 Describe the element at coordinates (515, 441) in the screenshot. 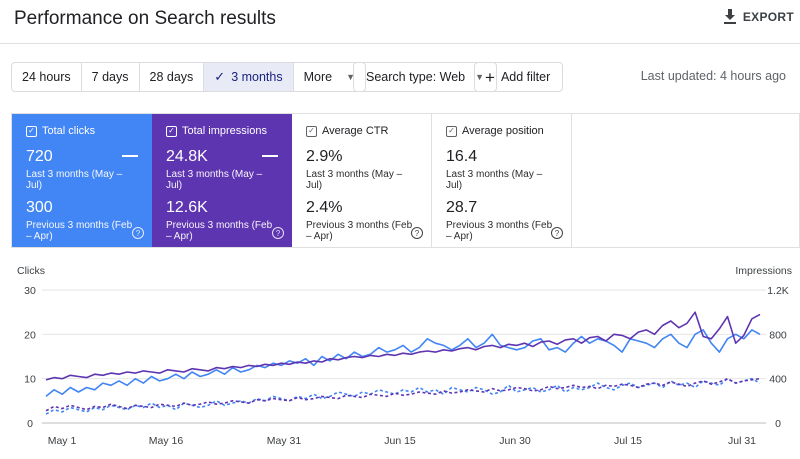

I see `x-tick-label: Jun 30` at that location.